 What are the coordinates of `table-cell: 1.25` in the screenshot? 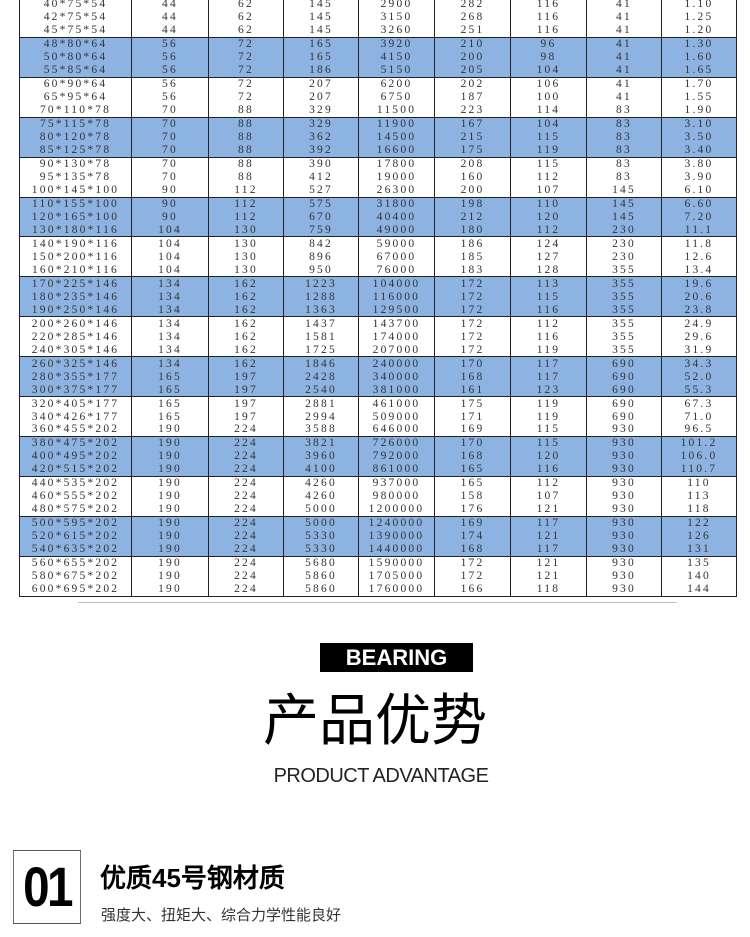 It's located at (699, 17).